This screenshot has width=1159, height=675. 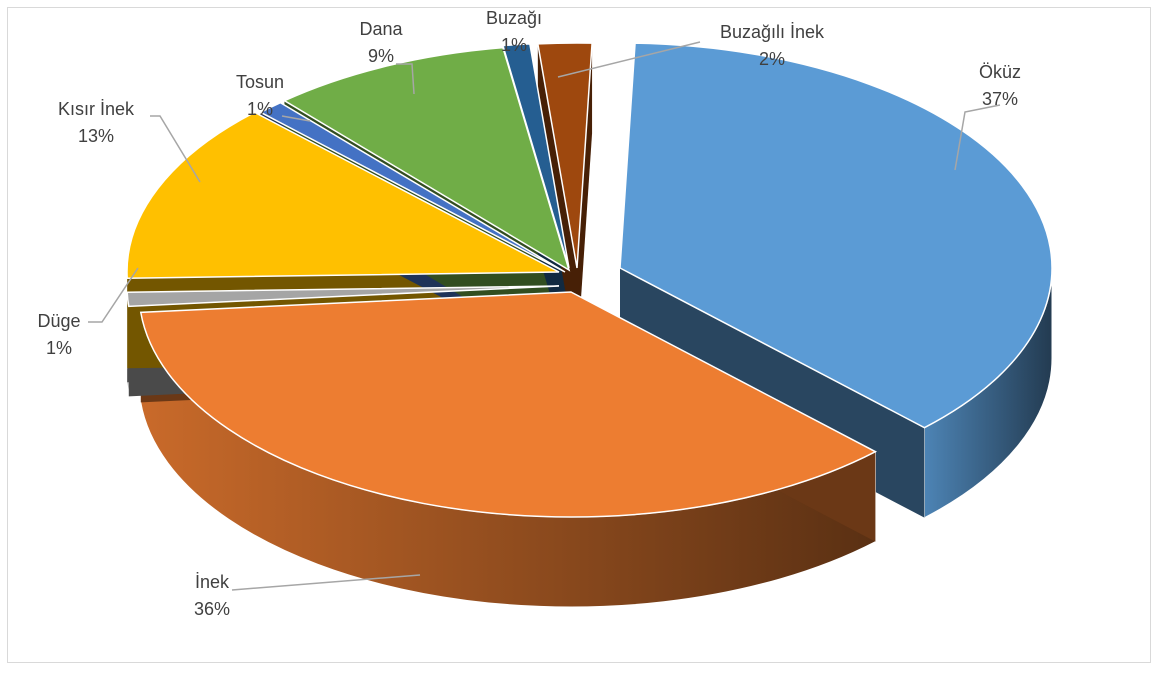 What do you see at coordinates (381, 56) in the screenshot?
I see `value-label-5: 9%` at bounding box center [381, 56].